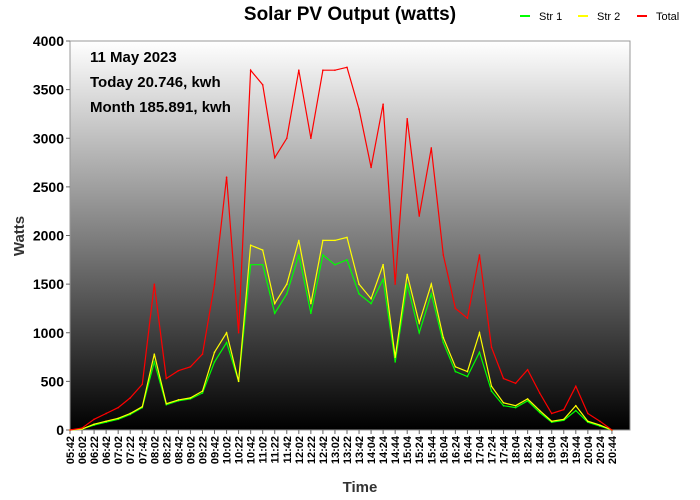 The height and width of the screenshot is (500, 700). What do you see at coordinates (360, 450) in the screenshot?
I see `x-tick-label: 13:42` at bounding box center [360, 450].